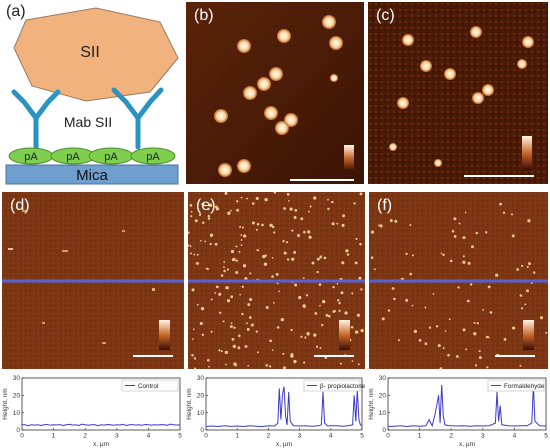 This screenshot has height=448, width=550. Describe the element at coordinates (459, 285) in the screenshot. I see `afm-f-particles` at that location.